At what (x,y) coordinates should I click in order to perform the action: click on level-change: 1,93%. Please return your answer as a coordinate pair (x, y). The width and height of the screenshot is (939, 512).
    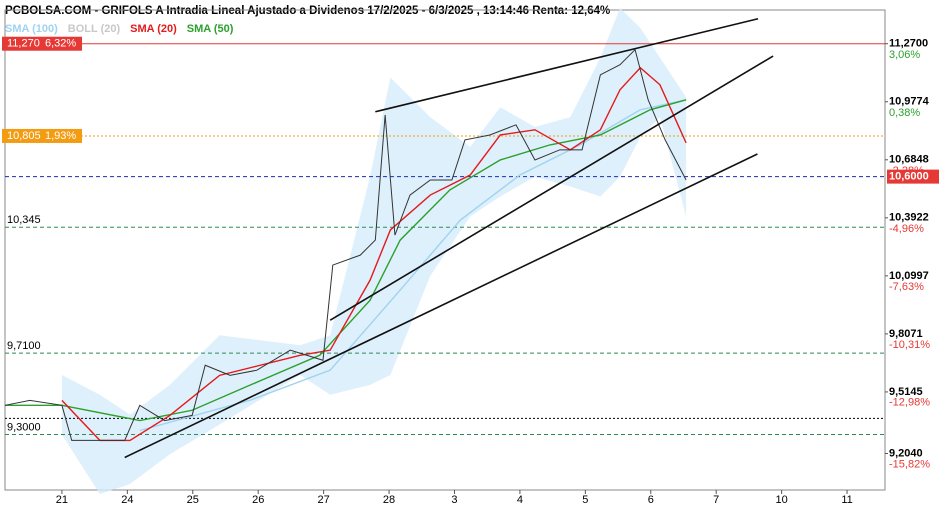
    Looking at the image, I should click on (60, 136).